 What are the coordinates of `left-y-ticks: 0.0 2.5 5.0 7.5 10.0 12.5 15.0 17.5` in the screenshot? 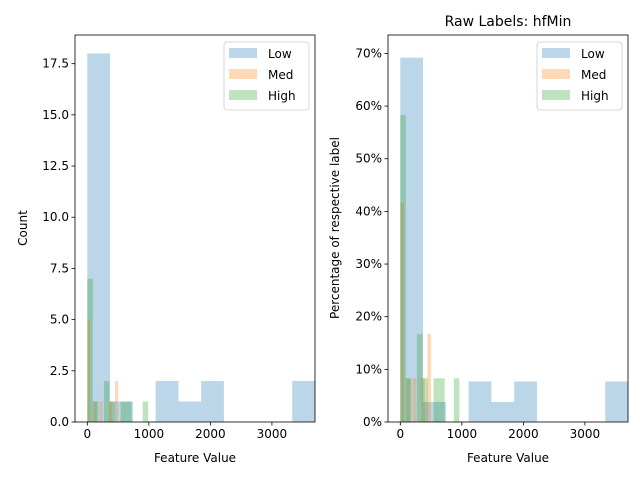 It's located at (58, 243).